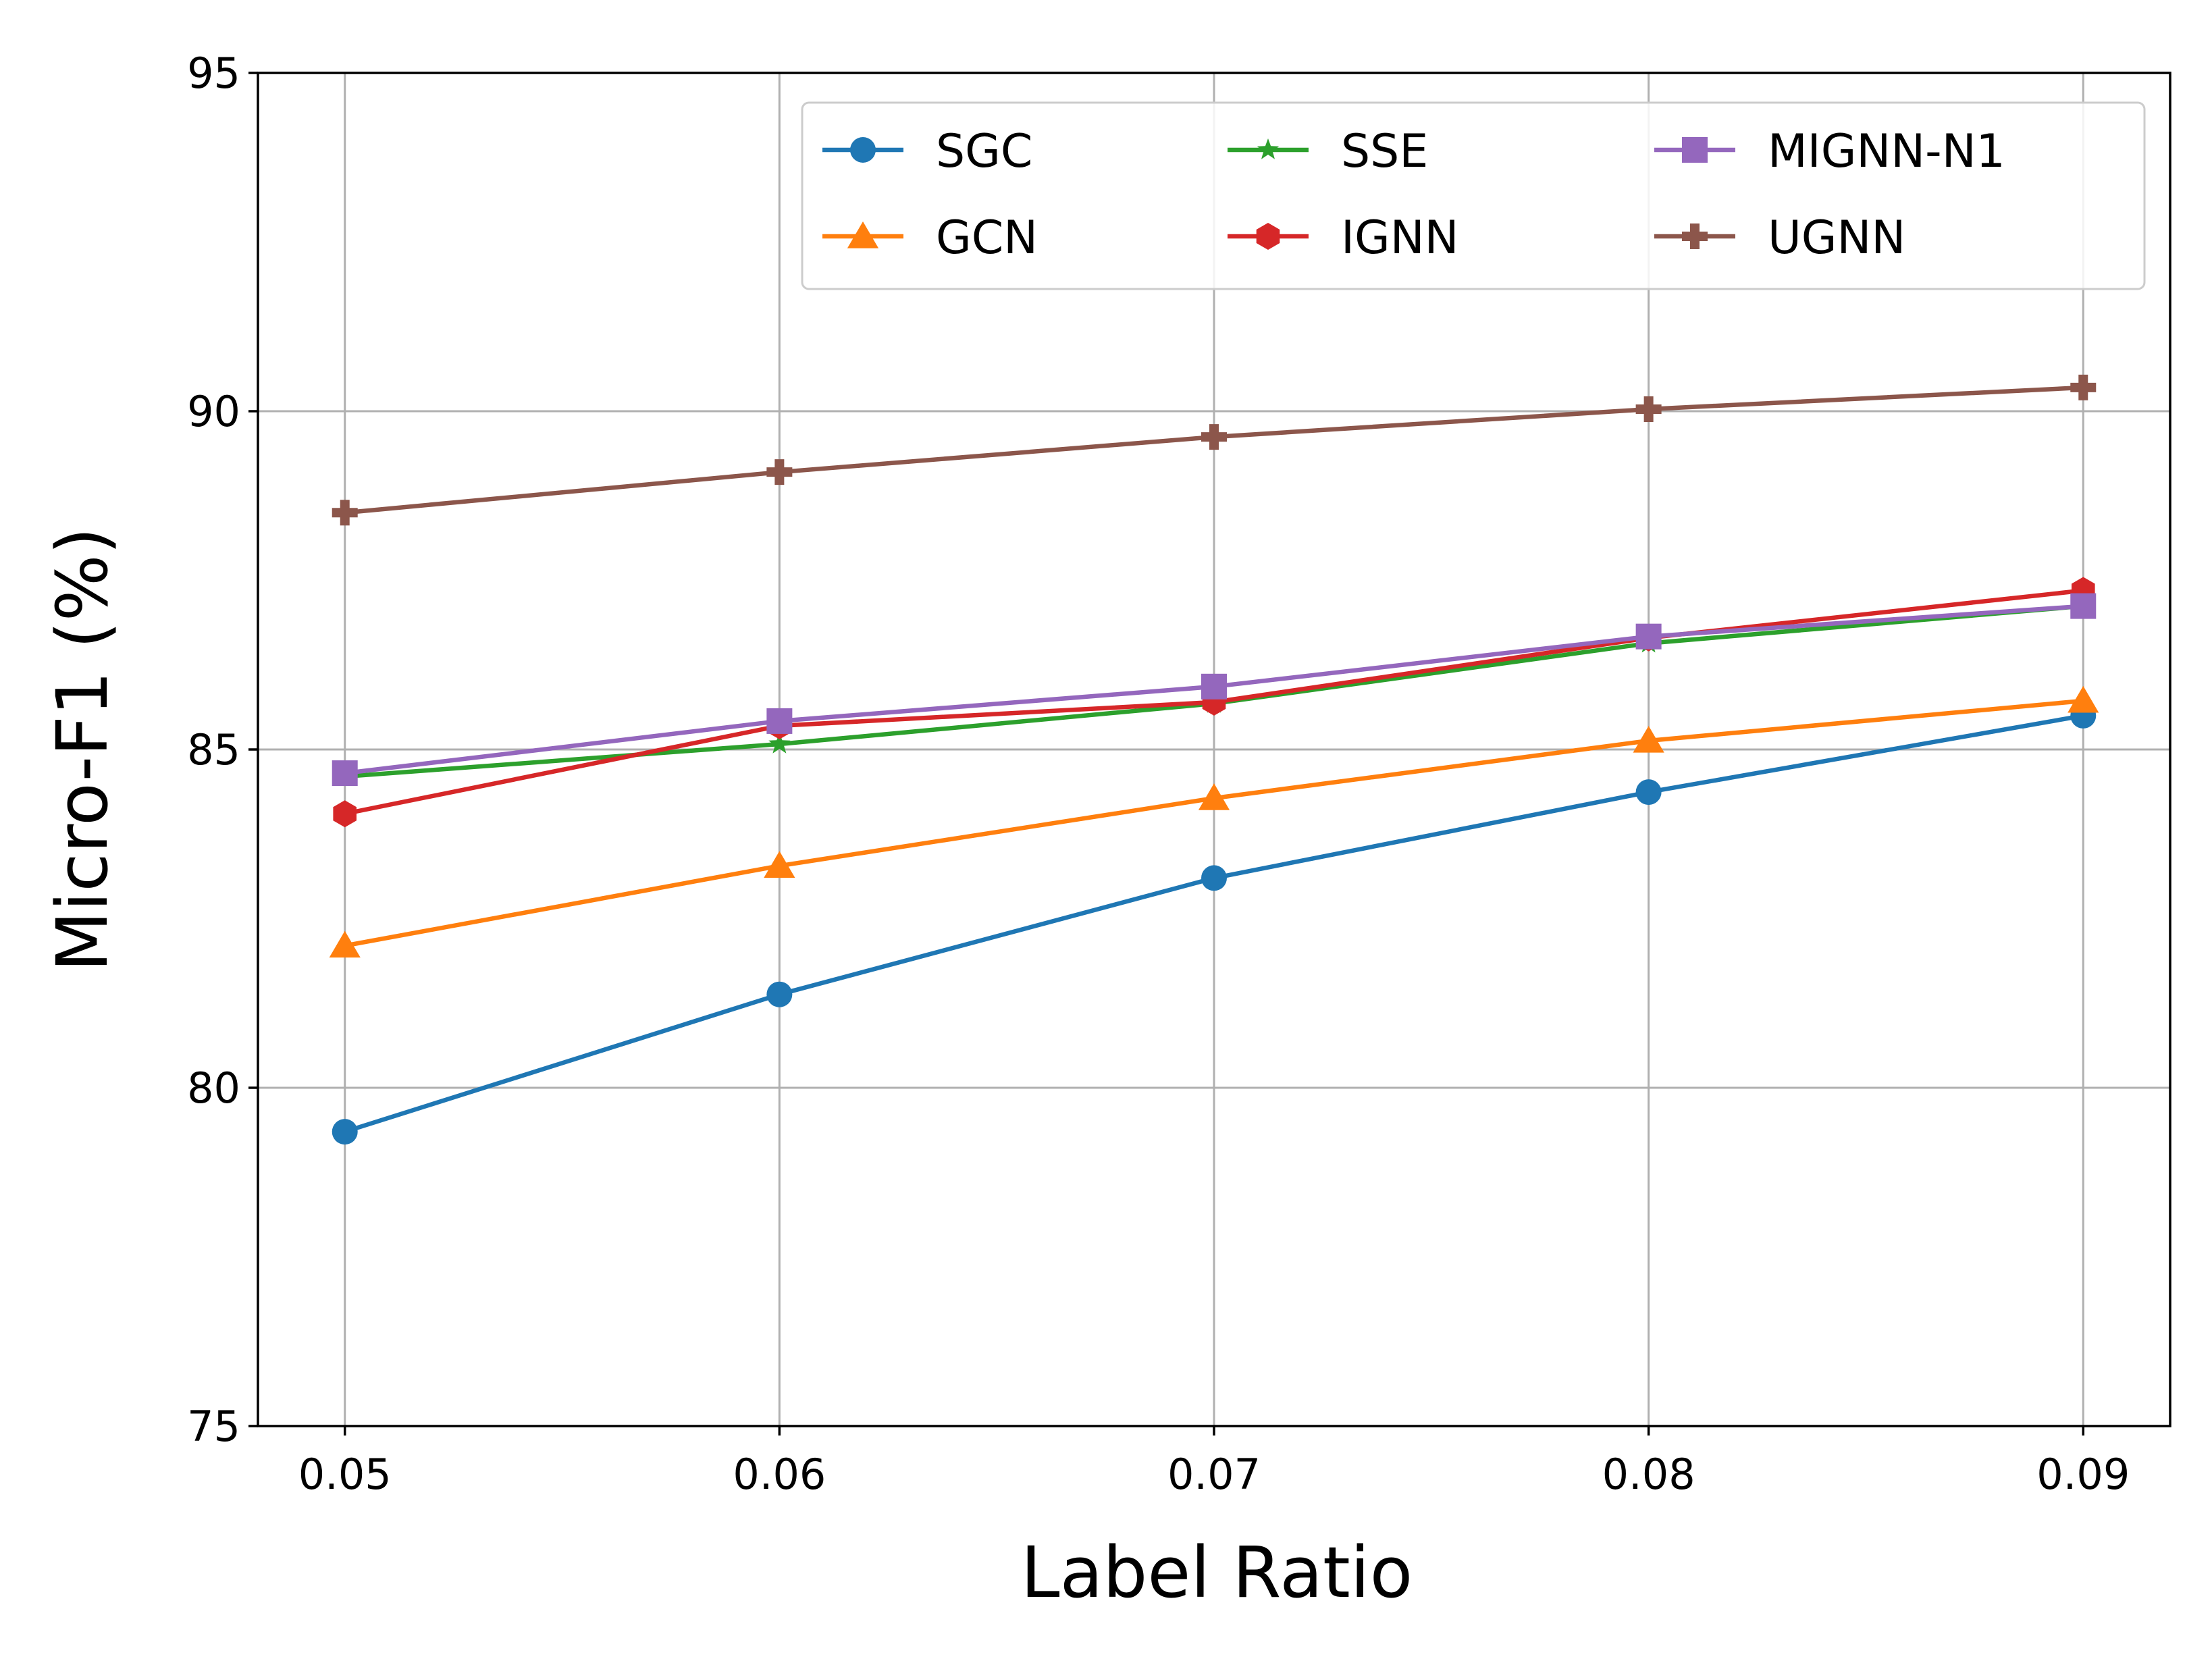  Describe the element at coordinates (779, 743) in the screenshot. I see `data-point-star` at that location.